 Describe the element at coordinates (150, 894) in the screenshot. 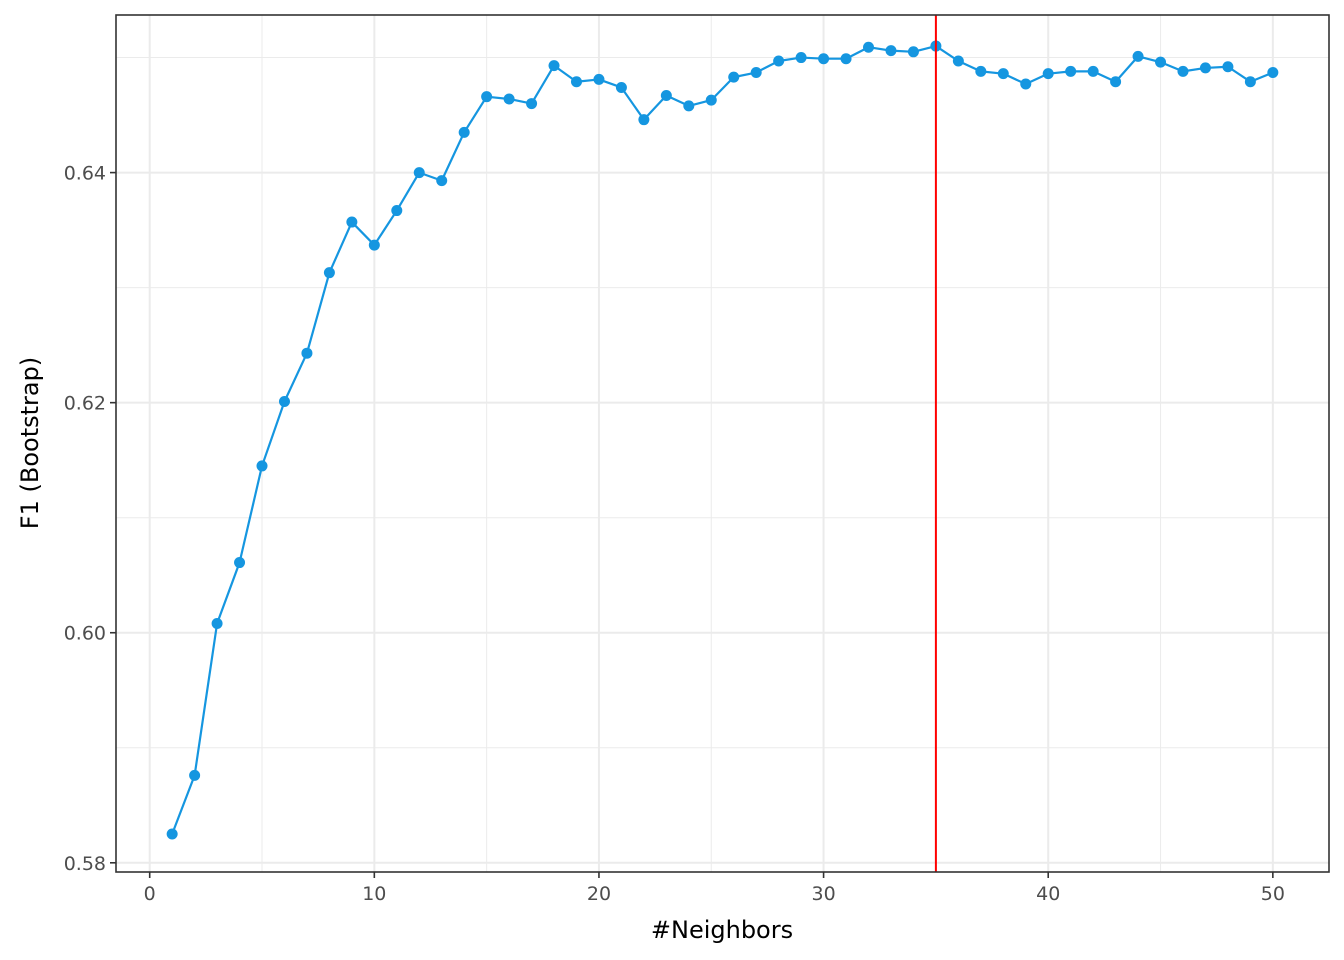

I see `x-tick-label: 0` at that location.